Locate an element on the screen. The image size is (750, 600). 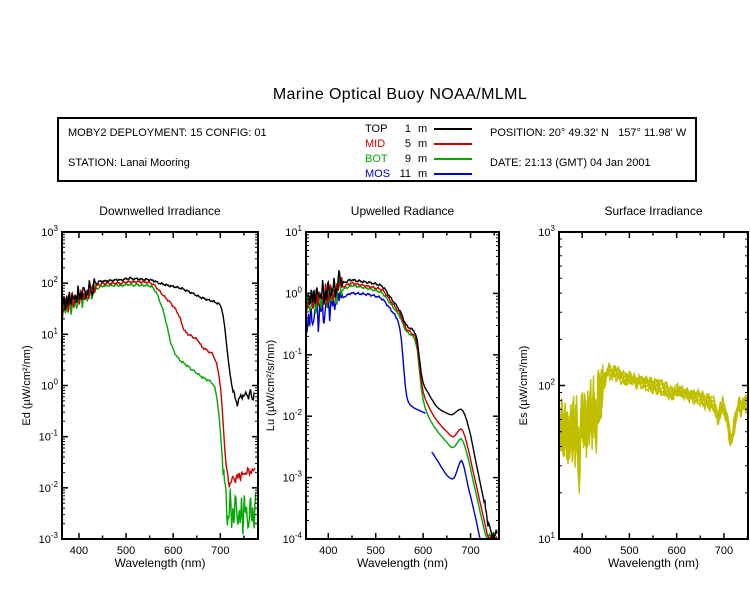
y-tick-label: 10⁻⁴ is located at coordinates (293, 538).